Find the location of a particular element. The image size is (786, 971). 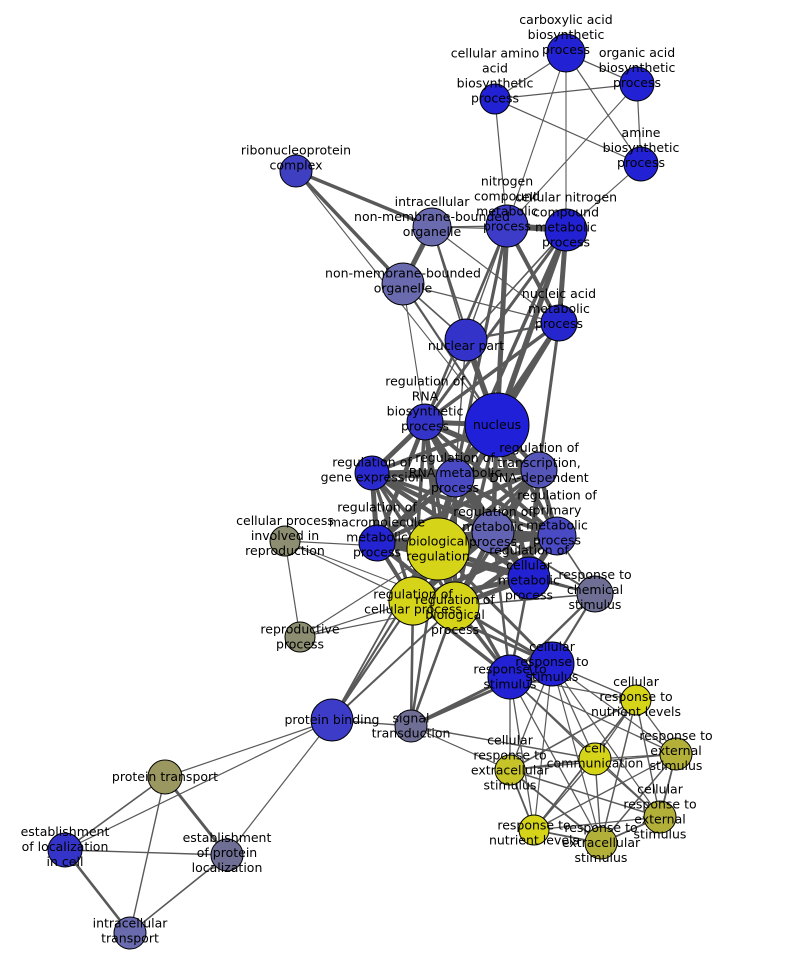

graph-node-label-response_external_stimulus: response to external stimulus is located at coordinates (675, 750).